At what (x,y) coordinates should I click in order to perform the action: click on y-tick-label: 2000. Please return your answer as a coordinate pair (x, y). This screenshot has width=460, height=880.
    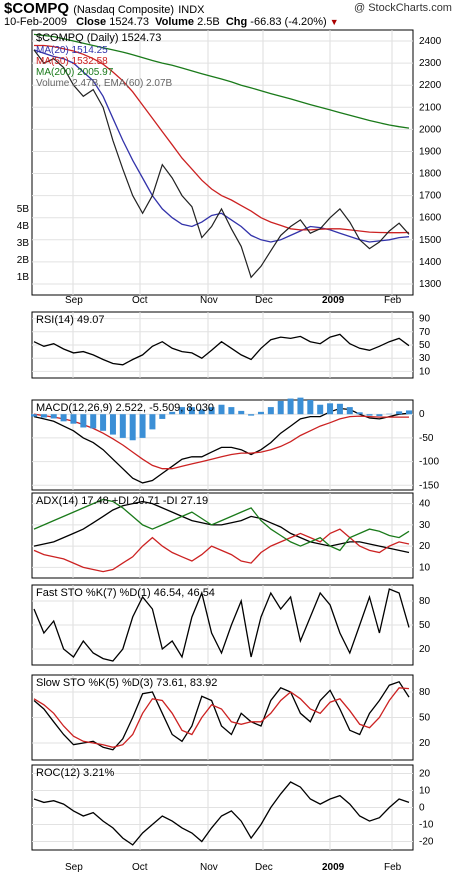
    Looking at the image, I should click on (430, 129).